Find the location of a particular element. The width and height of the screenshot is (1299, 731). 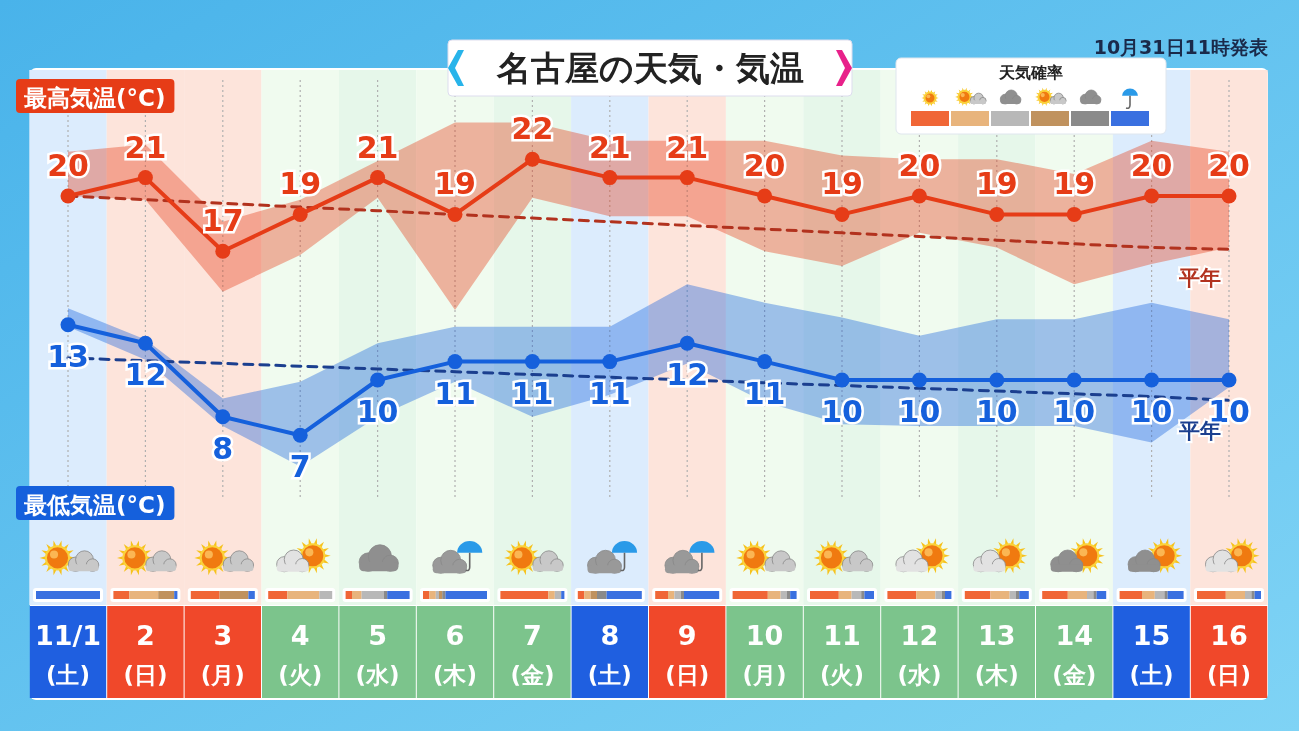

text: 10月31日11時発表 is located at coordinates (1181, 47).